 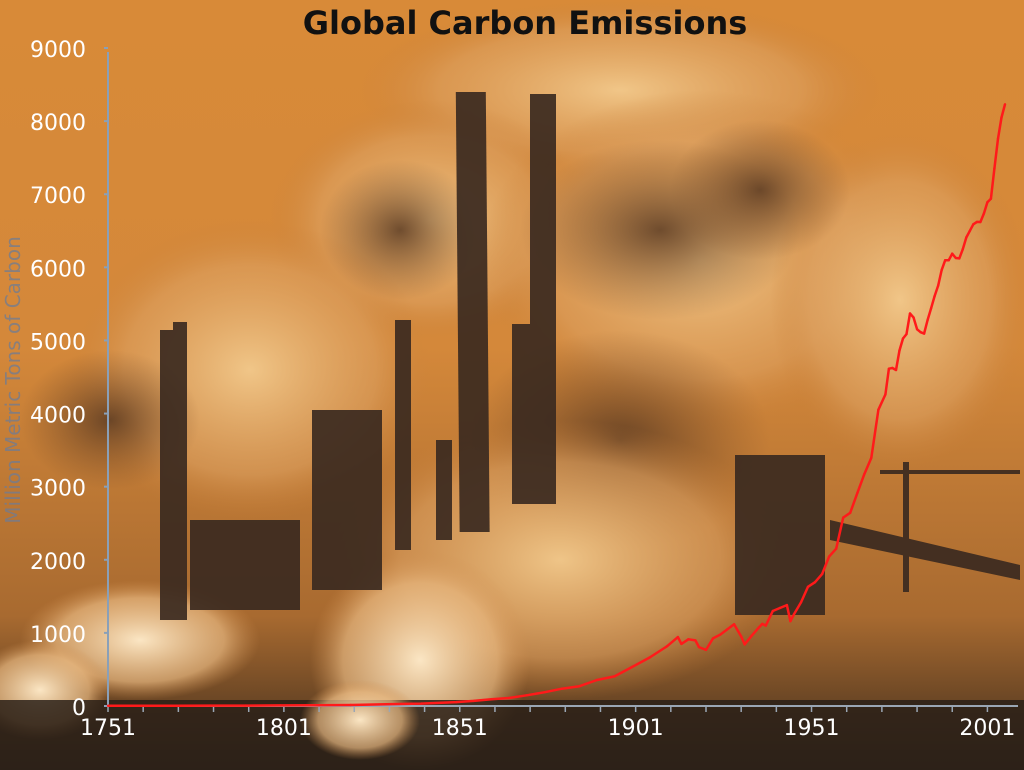 I want to click on y-tick-labels: 0 1000 2000 3000 4000 5000 6000 7000 8000 9000, so click(x=69, y=379).